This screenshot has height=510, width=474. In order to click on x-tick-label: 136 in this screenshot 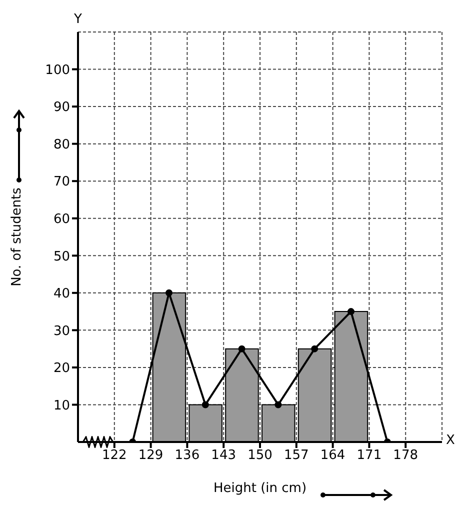, I will do `click(187, 456)`.